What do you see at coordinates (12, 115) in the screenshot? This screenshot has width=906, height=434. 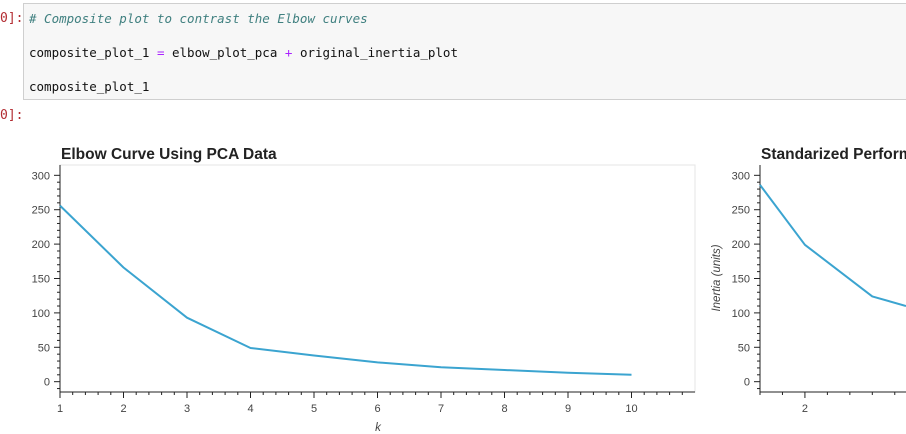 I see `output-prompt: 0]:` at bounding box center [12, 115].